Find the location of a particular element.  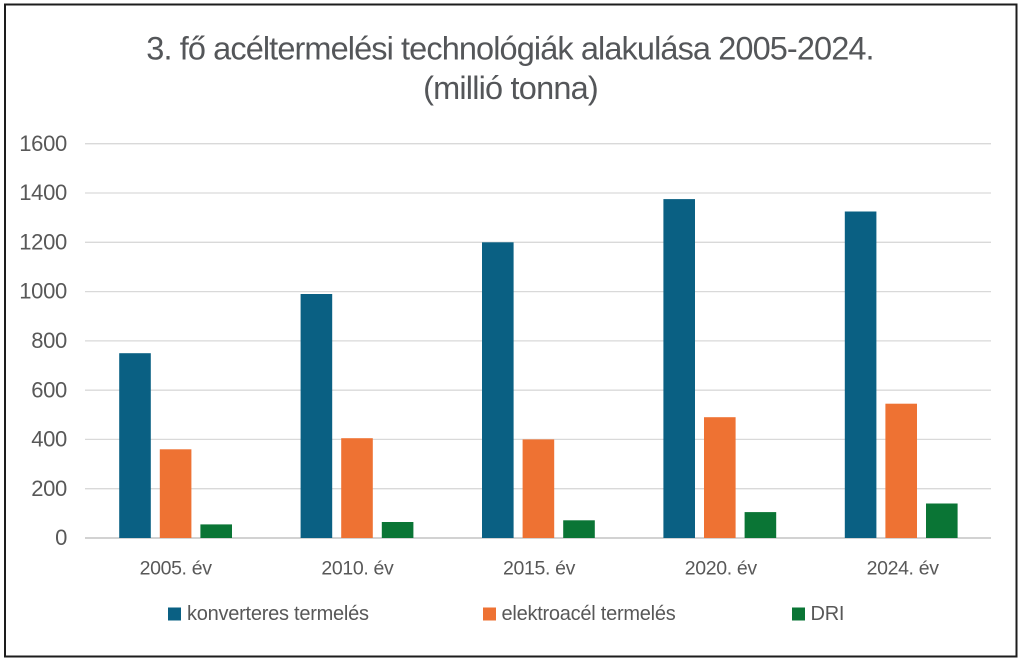

svg-text: elektroacél termelés is located at coordinates (589, 614).